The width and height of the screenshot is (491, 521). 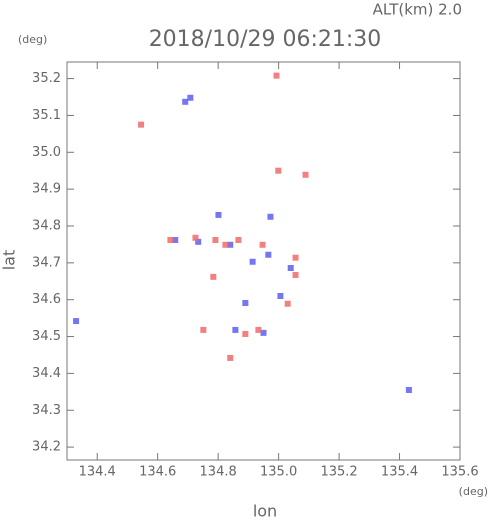 What do you see at coordinates (338, 472) in the screenshot?
I see `x-tick-label: 135.2` at bounding box center [338, 472].